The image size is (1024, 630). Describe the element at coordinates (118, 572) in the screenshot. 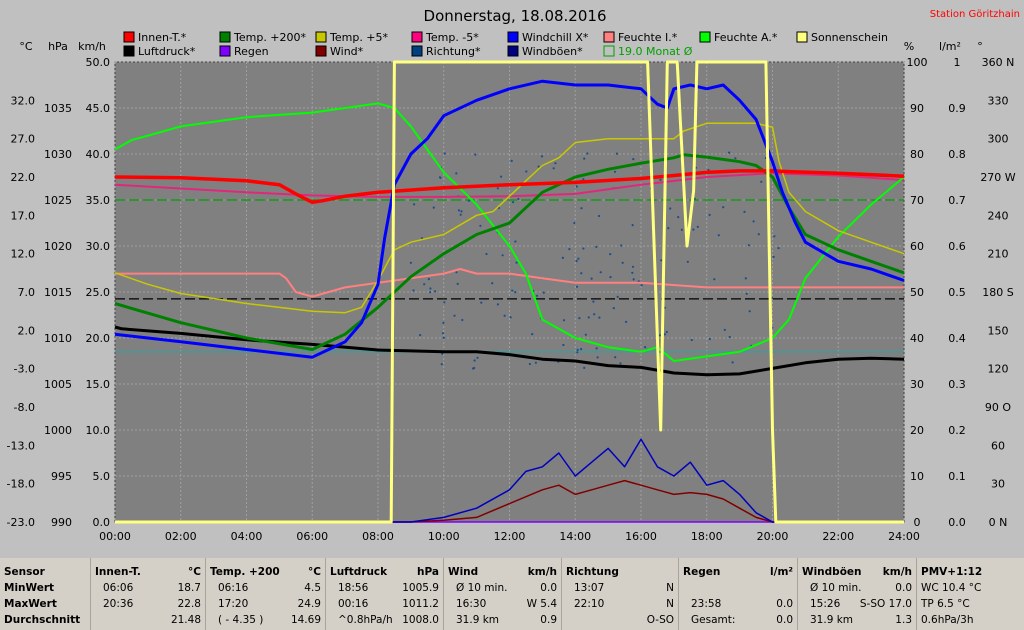

I see `stats-title: Innen-T.` at that location.